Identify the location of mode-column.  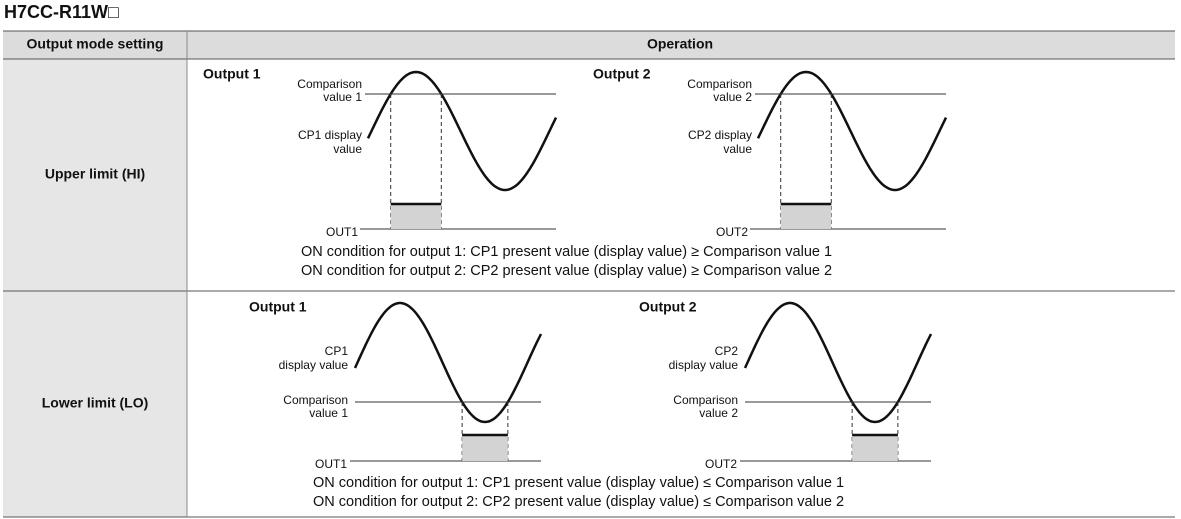
(95, 288).